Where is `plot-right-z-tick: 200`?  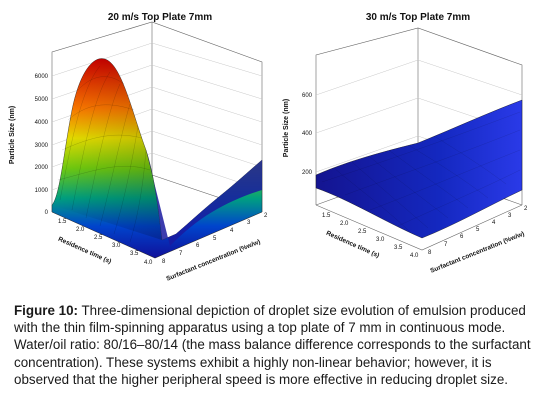 plot-right-z-tick: 200 is located at coordinates (307, 173).